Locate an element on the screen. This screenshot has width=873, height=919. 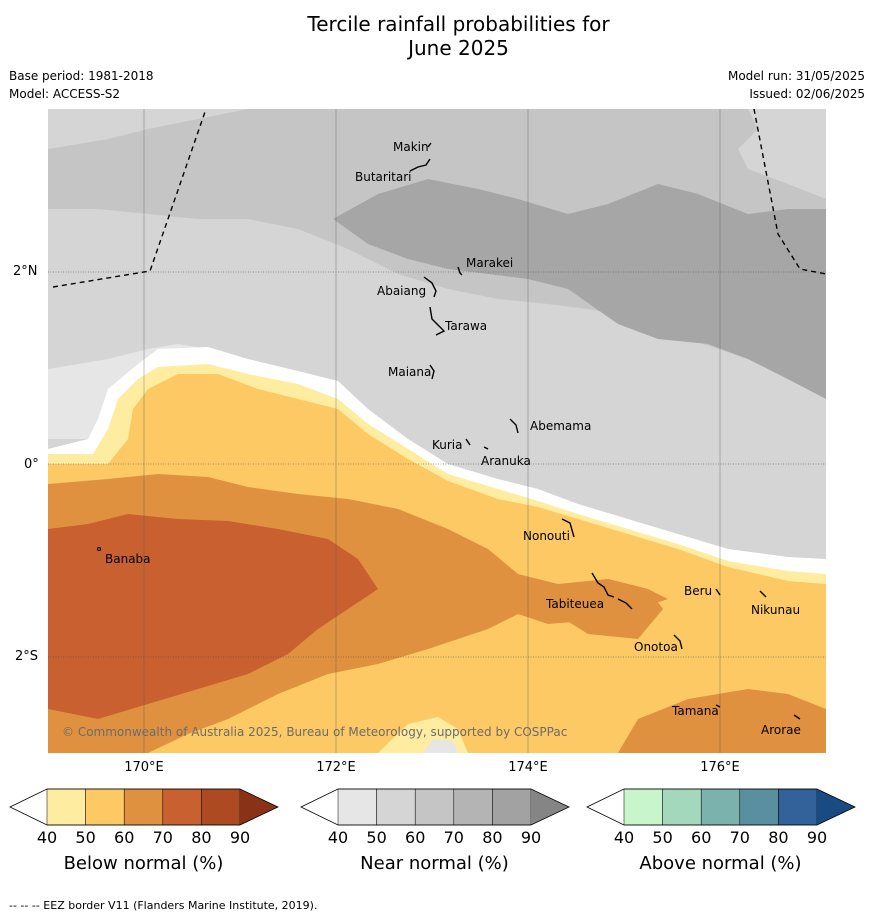
below-normal-tick-label: 80 is located at coordinates (201, 837).